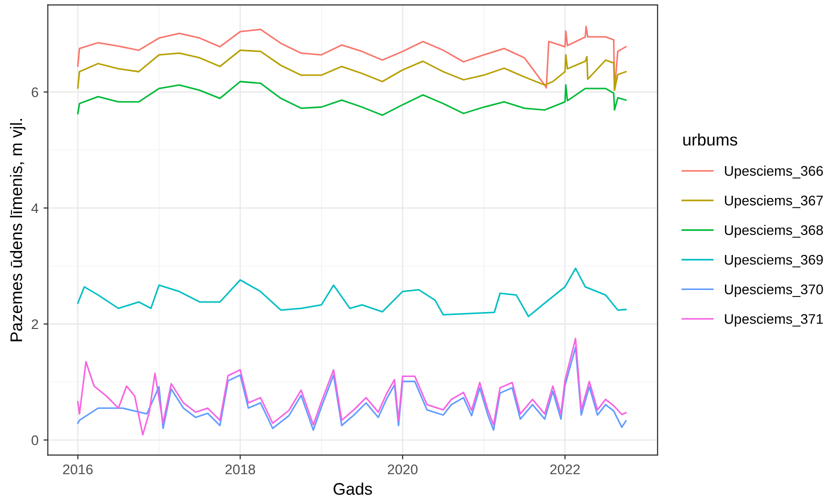  What do you see at coordinates (773, 231) in the screenshot?
I see `legend-label: Upesciems_368` at bounding box center [773, 231].